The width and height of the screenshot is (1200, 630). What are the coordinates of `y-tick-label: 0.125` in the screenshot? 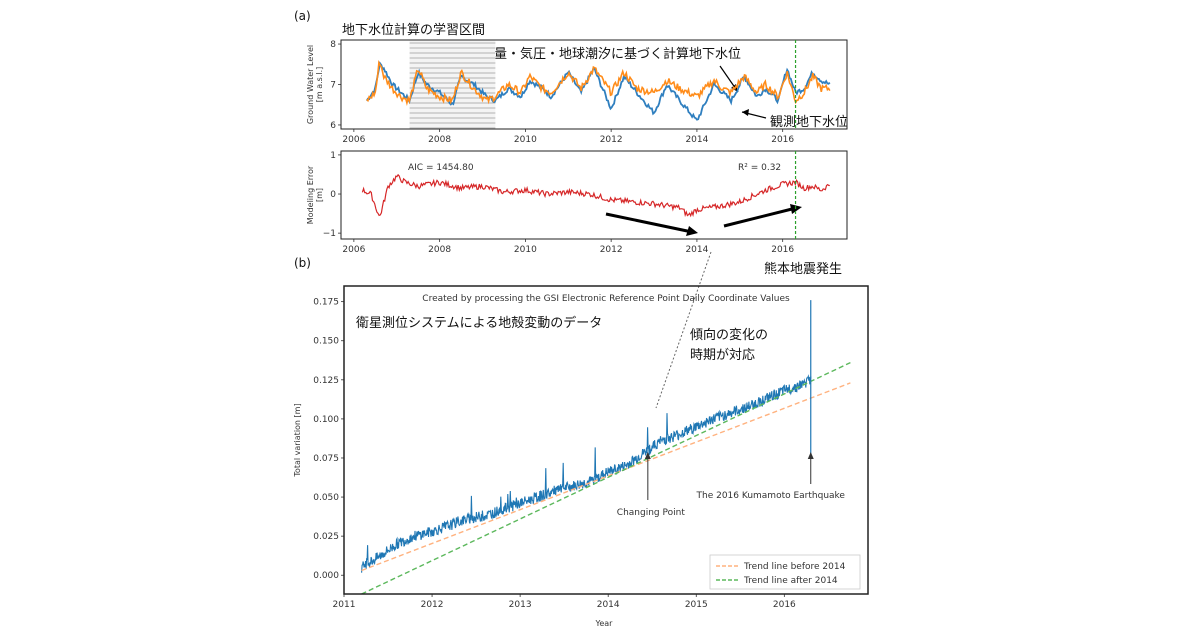 It's located at (326, 381).